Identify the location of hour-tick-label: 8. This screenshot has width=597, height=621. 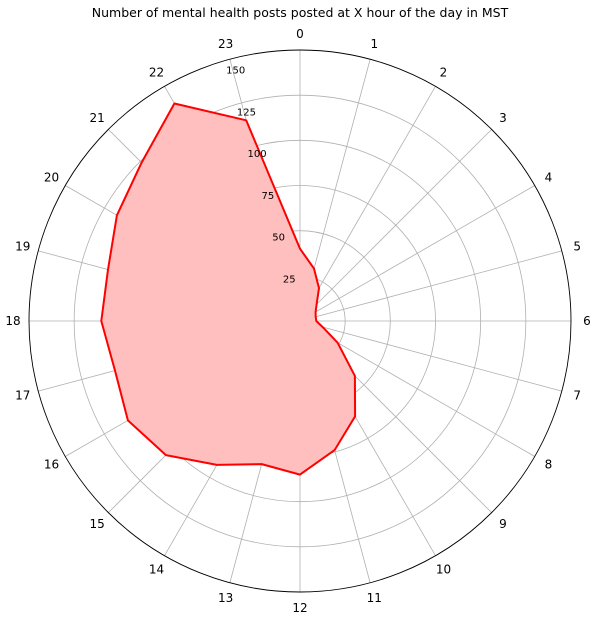
(549, 465).